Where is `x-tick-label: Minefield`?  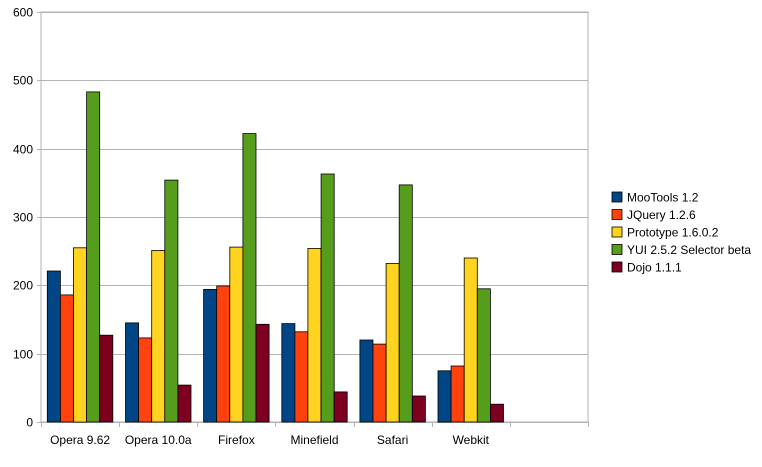
x-tick-label: Minefield is located at coordinates (314, 440).